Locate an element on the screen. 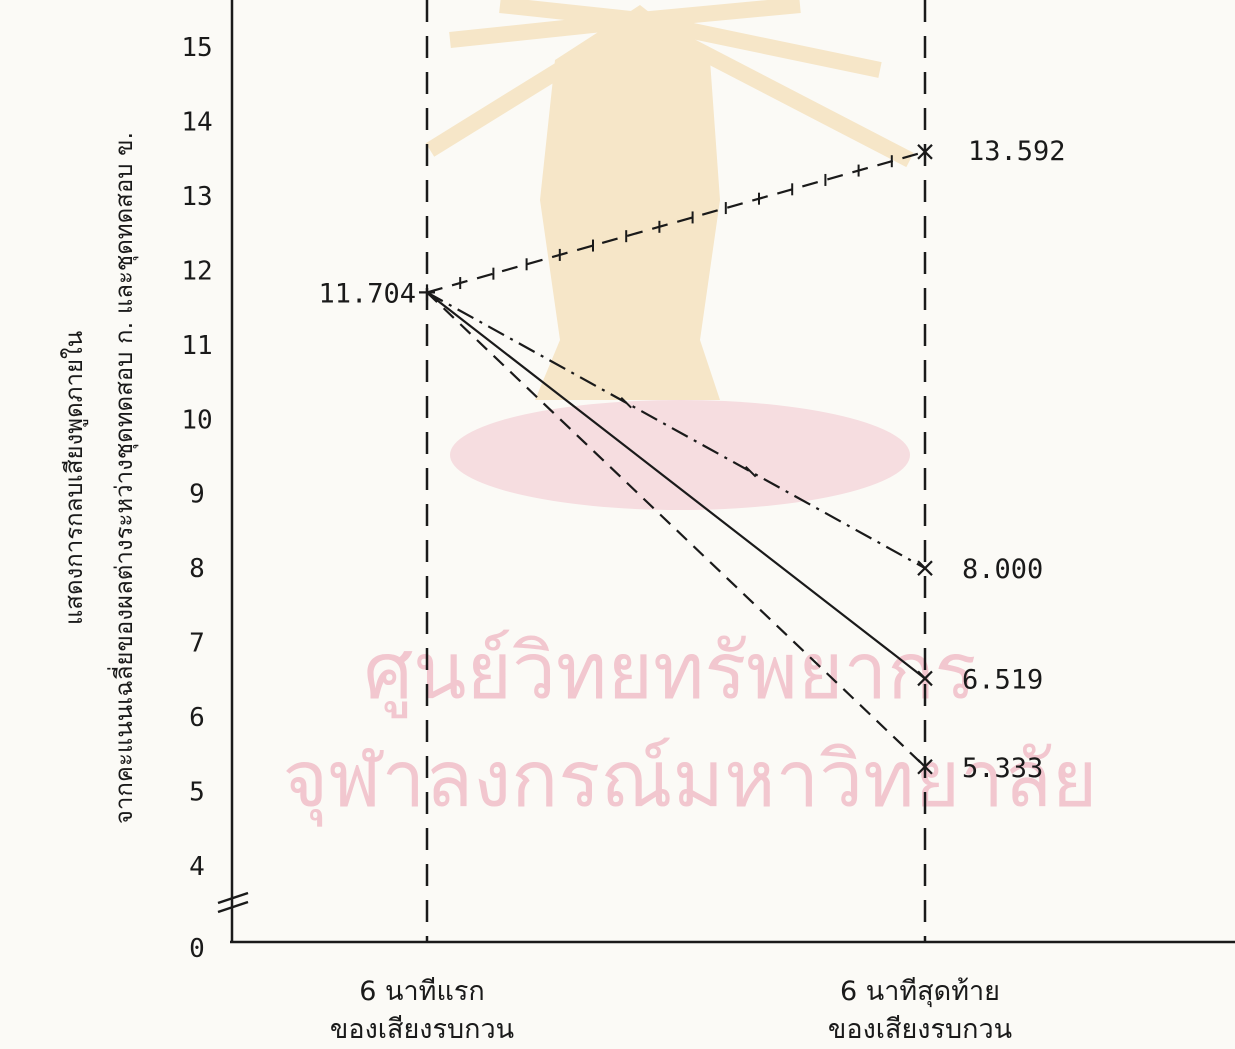  series-end-label: 13.592 is located at coordinates (1017, 151).